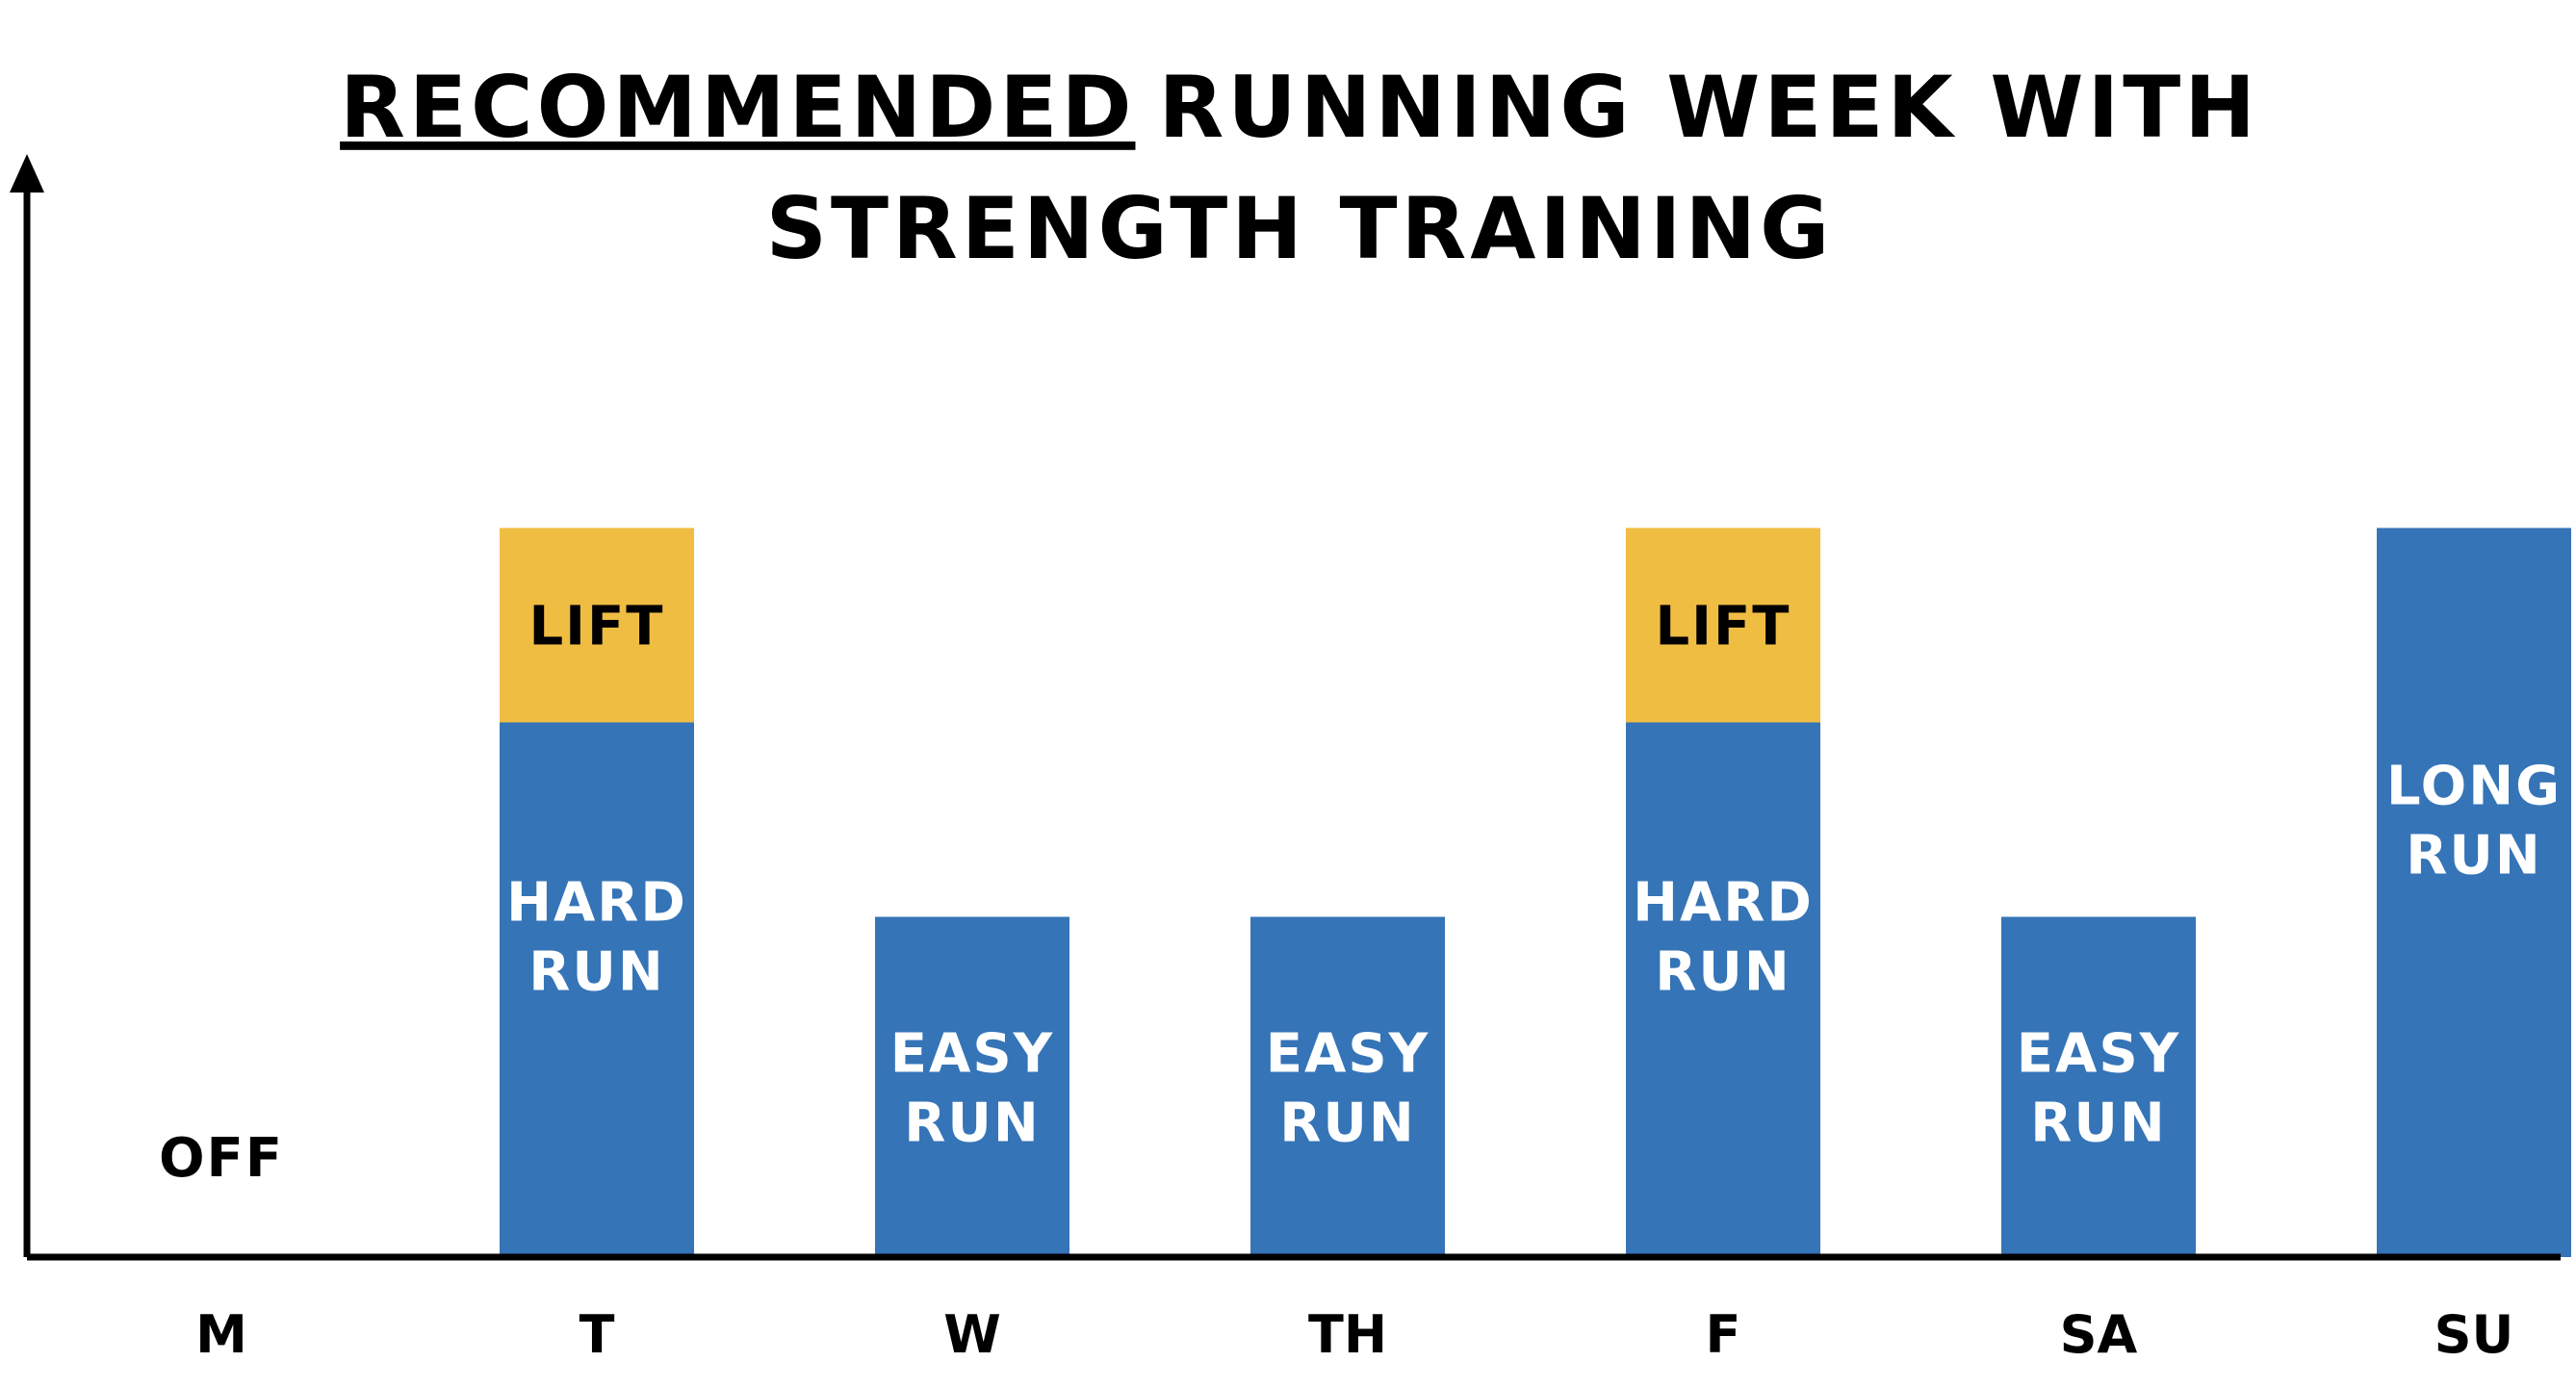  What do you see at coordinates (1348, 1086) in the screenshot?
I see `bar-run-th` at bounding box center [1348, 1086].